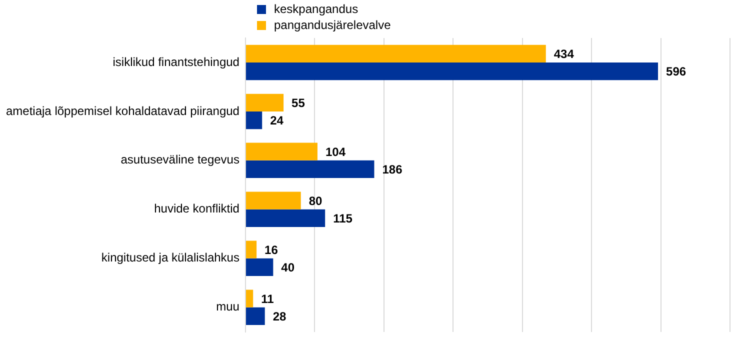  Describe the element at coordinates (123, 111) in the screenshot. I see `y-tick-label: ametiaja lõppemisel kohaldatavad piirangud` at that location.